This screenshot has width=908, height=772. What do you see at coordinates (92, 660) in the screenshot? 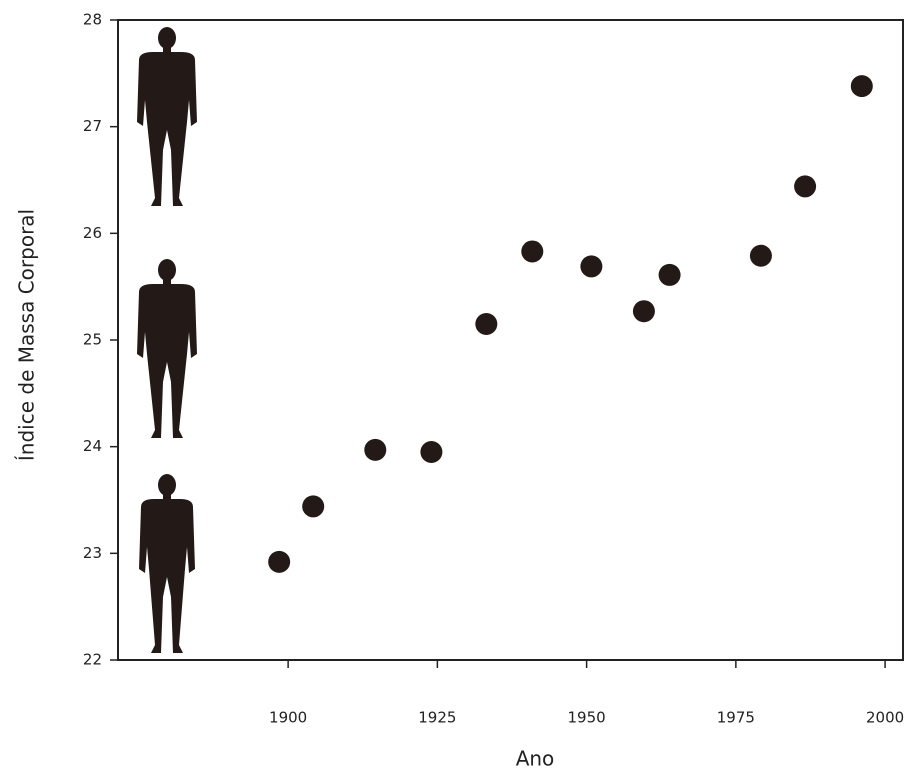
I see `y-tick-label: 22` at bounding box center [92, 660].